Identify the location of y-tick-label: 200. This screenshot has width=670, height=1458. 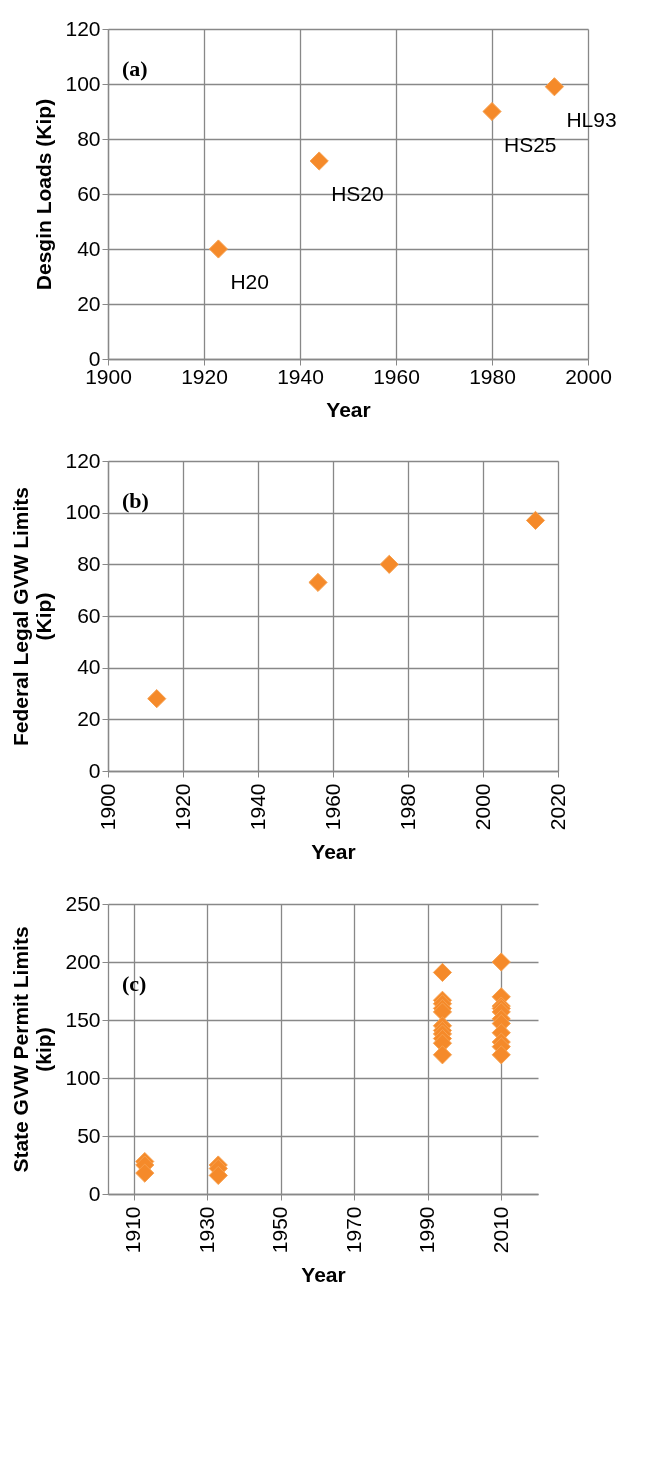
(83, 961).